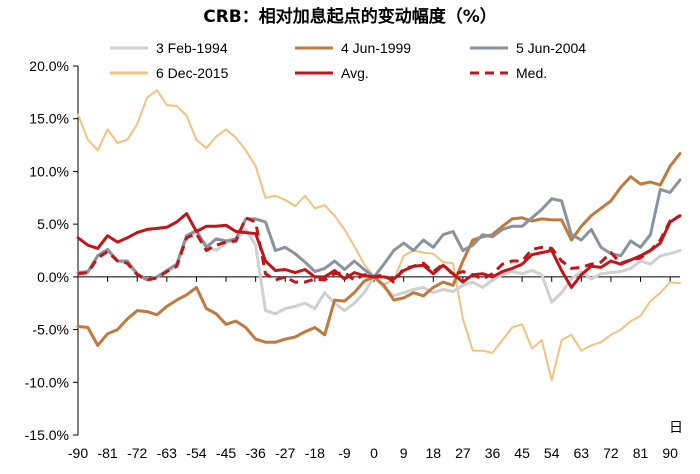 The width and height of the screenshot is (700, 474). I want to click on x-tick-label: 0, so click(374, 453).